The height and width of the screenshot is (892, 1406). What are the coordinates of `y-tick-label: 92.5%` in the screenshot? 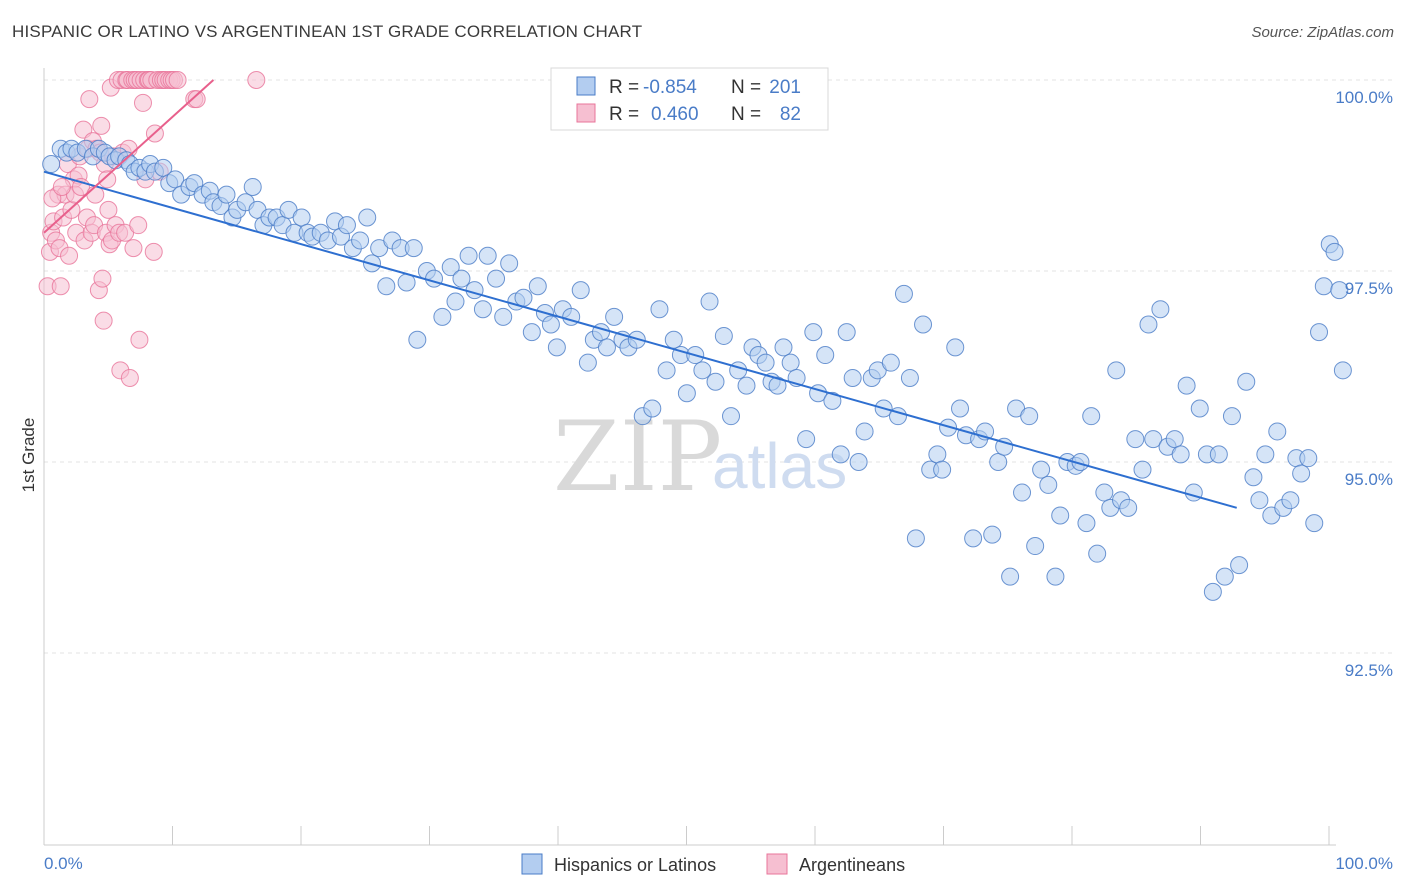 It's located at (1369, 670).